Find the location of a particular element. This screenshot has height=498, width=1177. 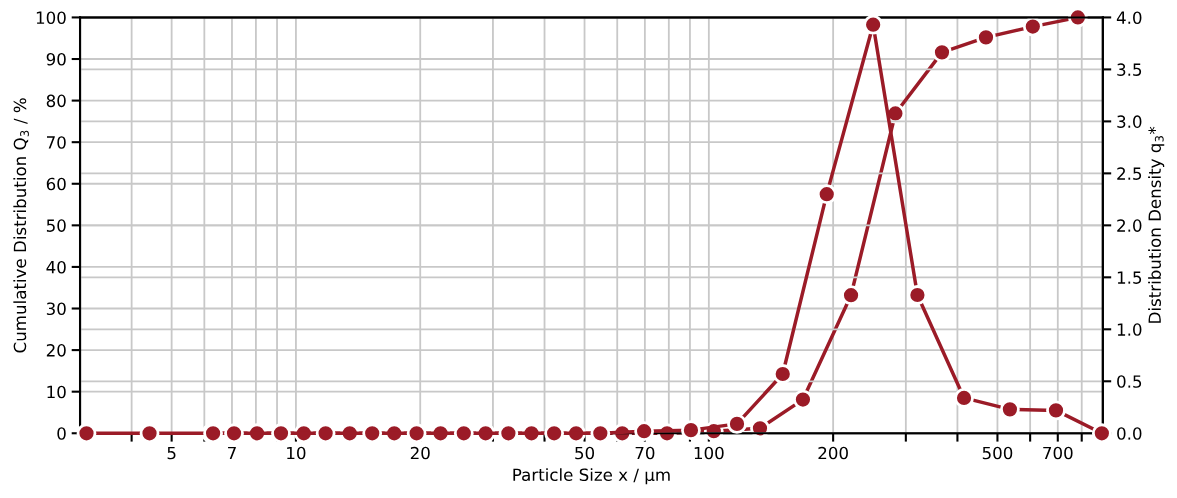

y-tick-label: 50 is located at coordinates (56, 225).